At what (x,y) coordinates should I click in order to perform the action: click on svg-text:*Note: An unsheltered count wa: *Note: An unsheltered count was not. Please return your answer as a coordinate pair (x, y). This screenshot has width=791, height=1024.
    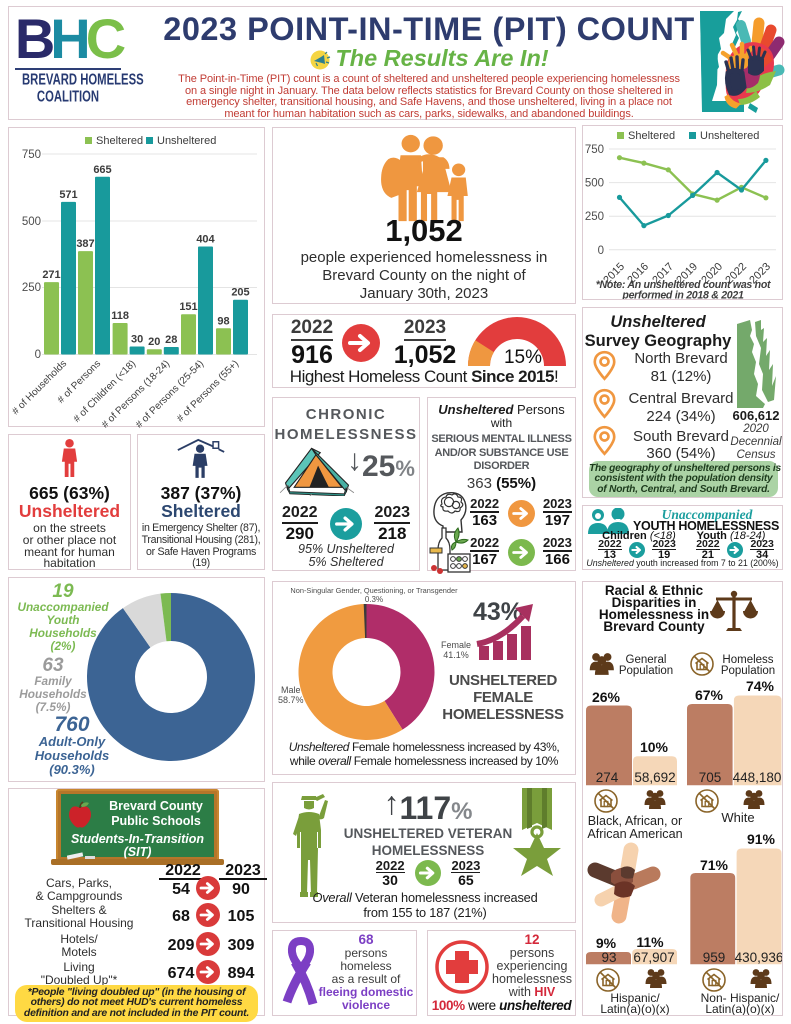
    Looking at the image, I should click on (683, 285).